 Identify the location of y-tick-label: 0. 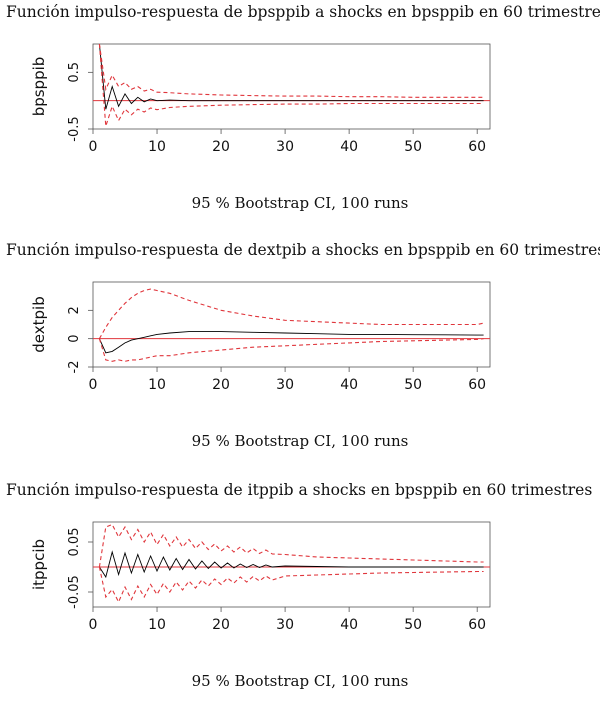
(74, 339).